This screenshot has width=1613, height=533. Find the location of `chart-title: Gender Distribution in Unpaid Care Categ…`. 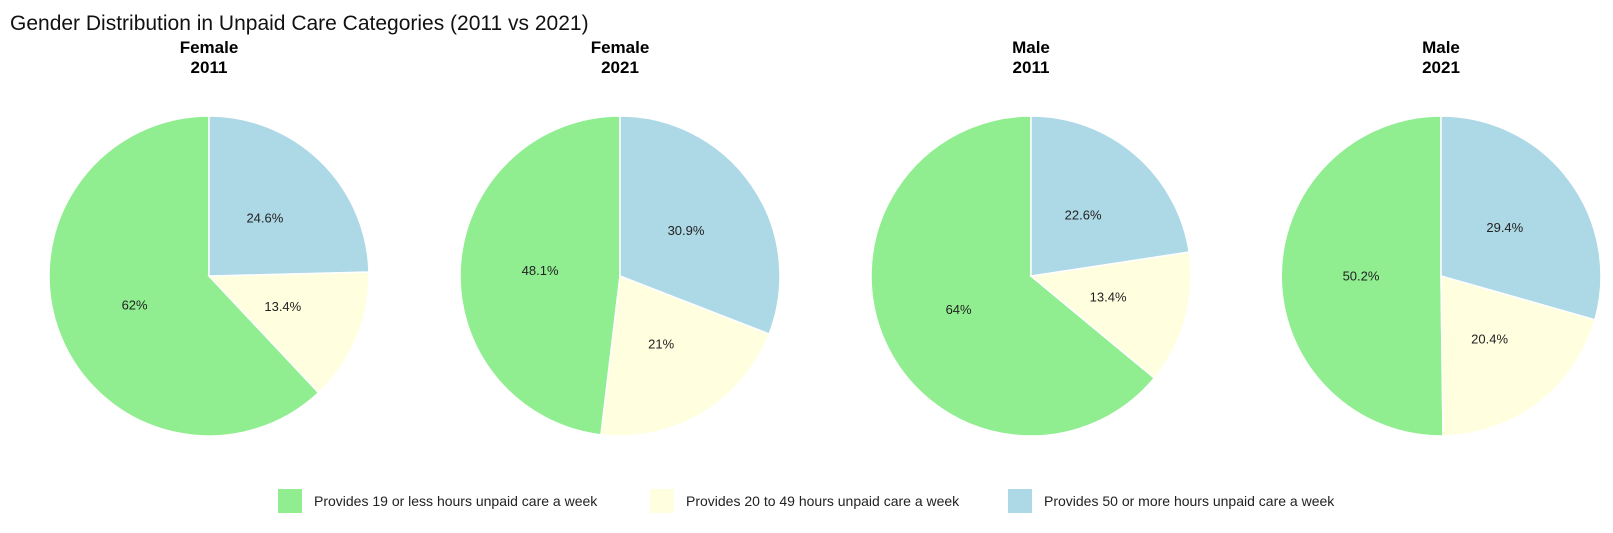

chart-title: Gender Distribution in Unpaid Care Categ… is located at coordinates (299, 23).